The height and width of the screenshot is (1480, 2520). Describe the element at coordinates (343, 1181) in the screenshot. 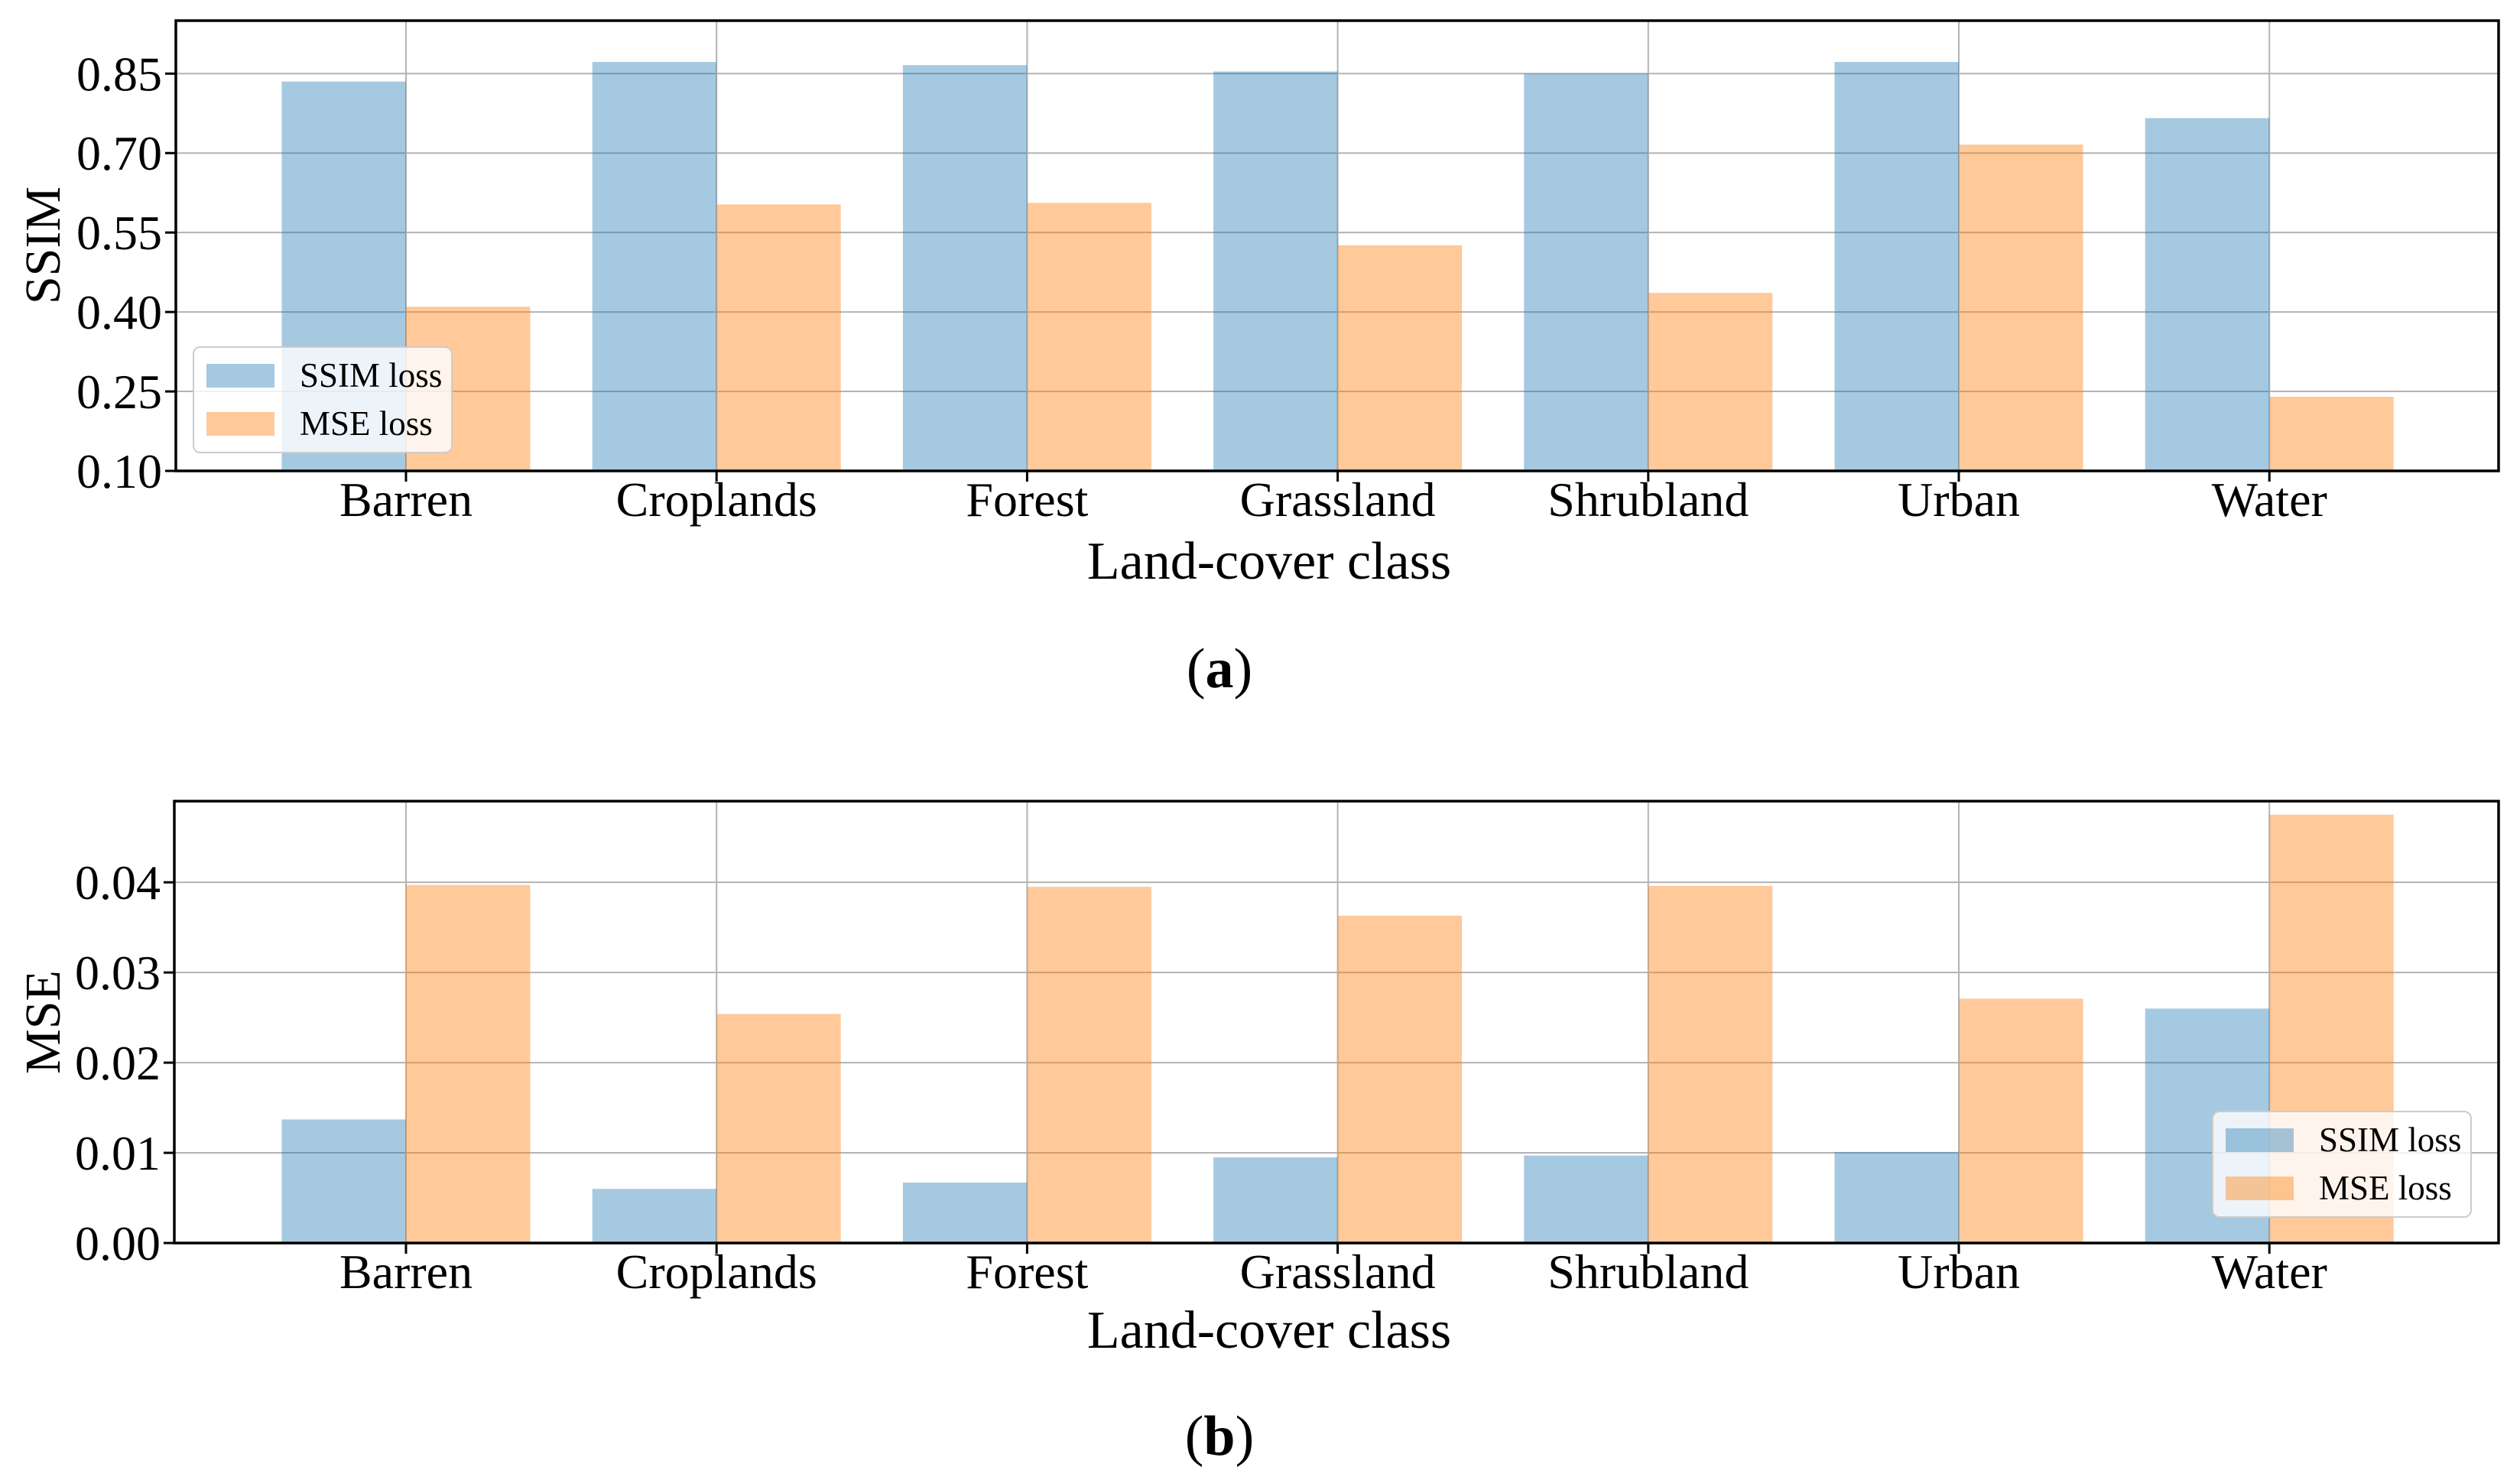

I see `bar-ssim-loss-barren` at that location.